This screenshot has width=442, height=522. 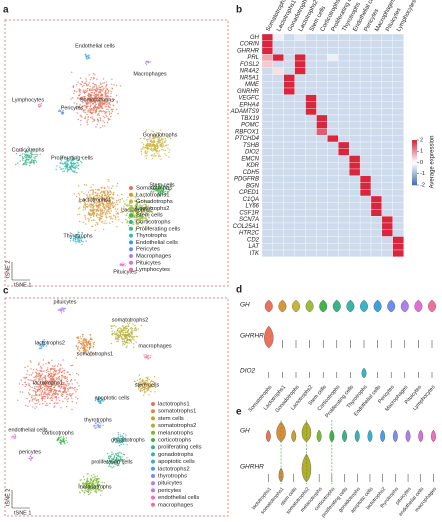 I want to click on row-label: EPHA4, so click(x=249, y=105).